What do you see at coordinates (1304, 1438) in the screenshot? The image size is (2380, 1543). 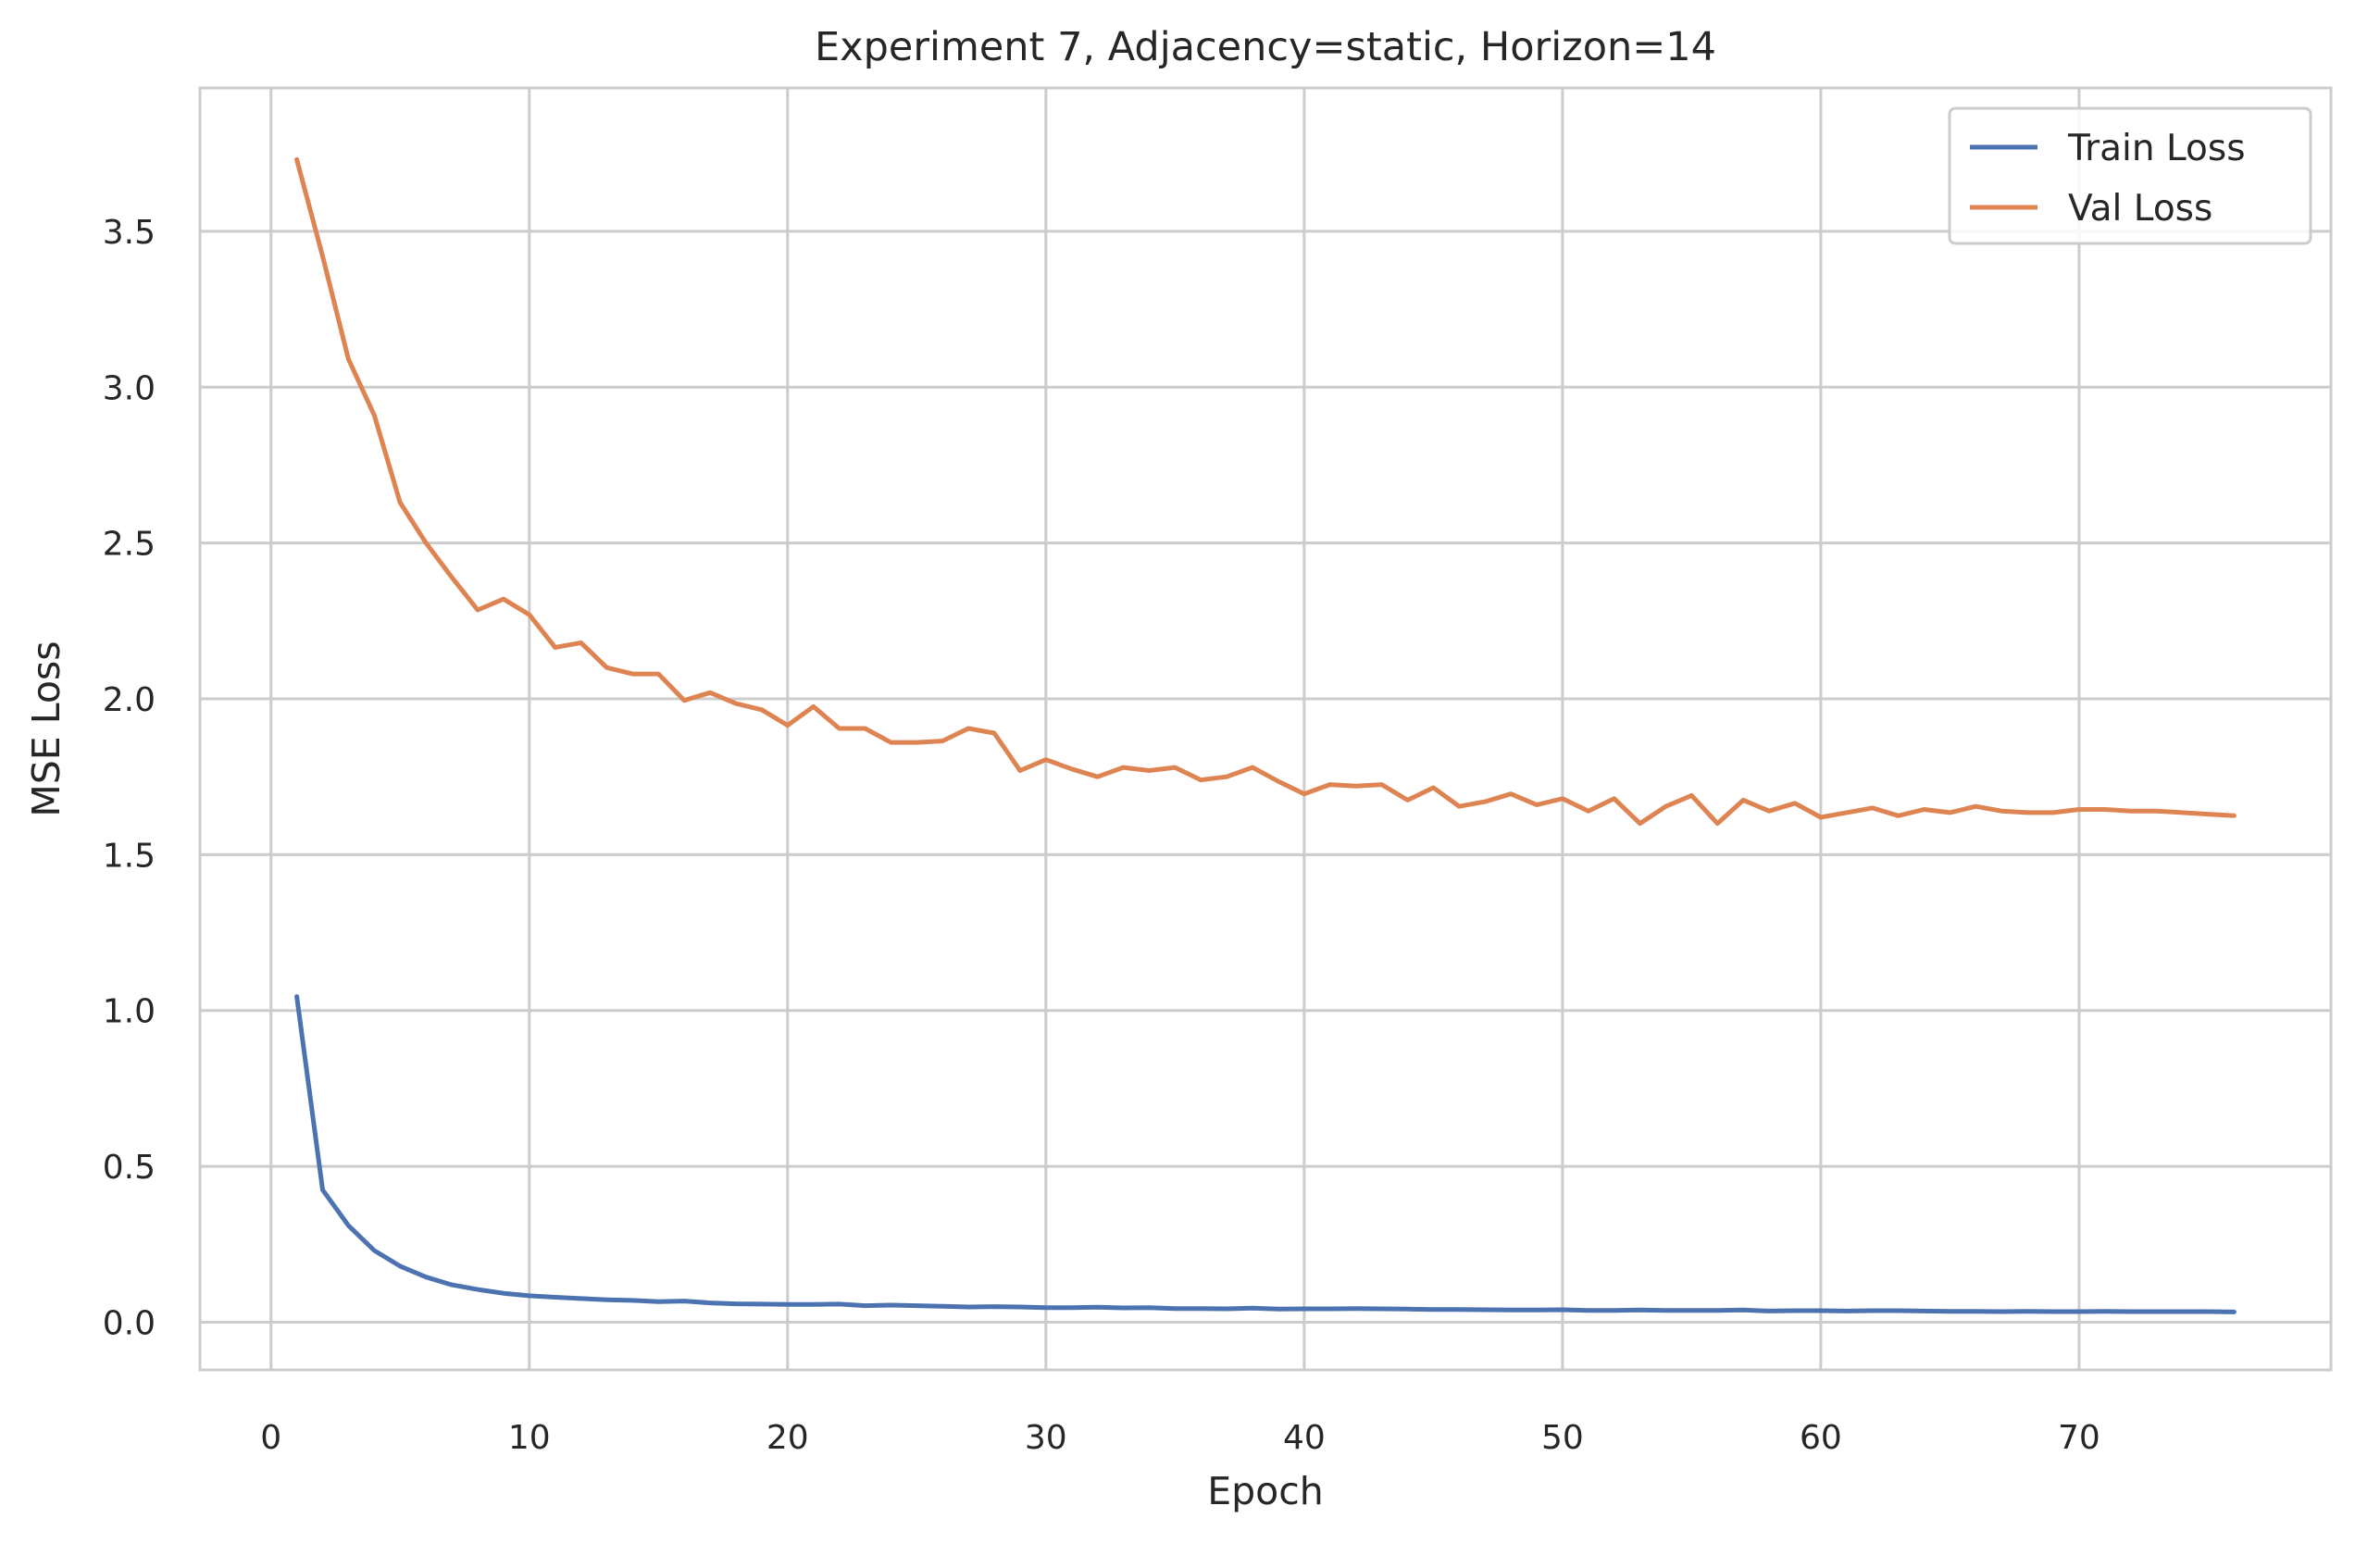 I see `x-tick-label: 40` at bounding box center [1304, 1438].